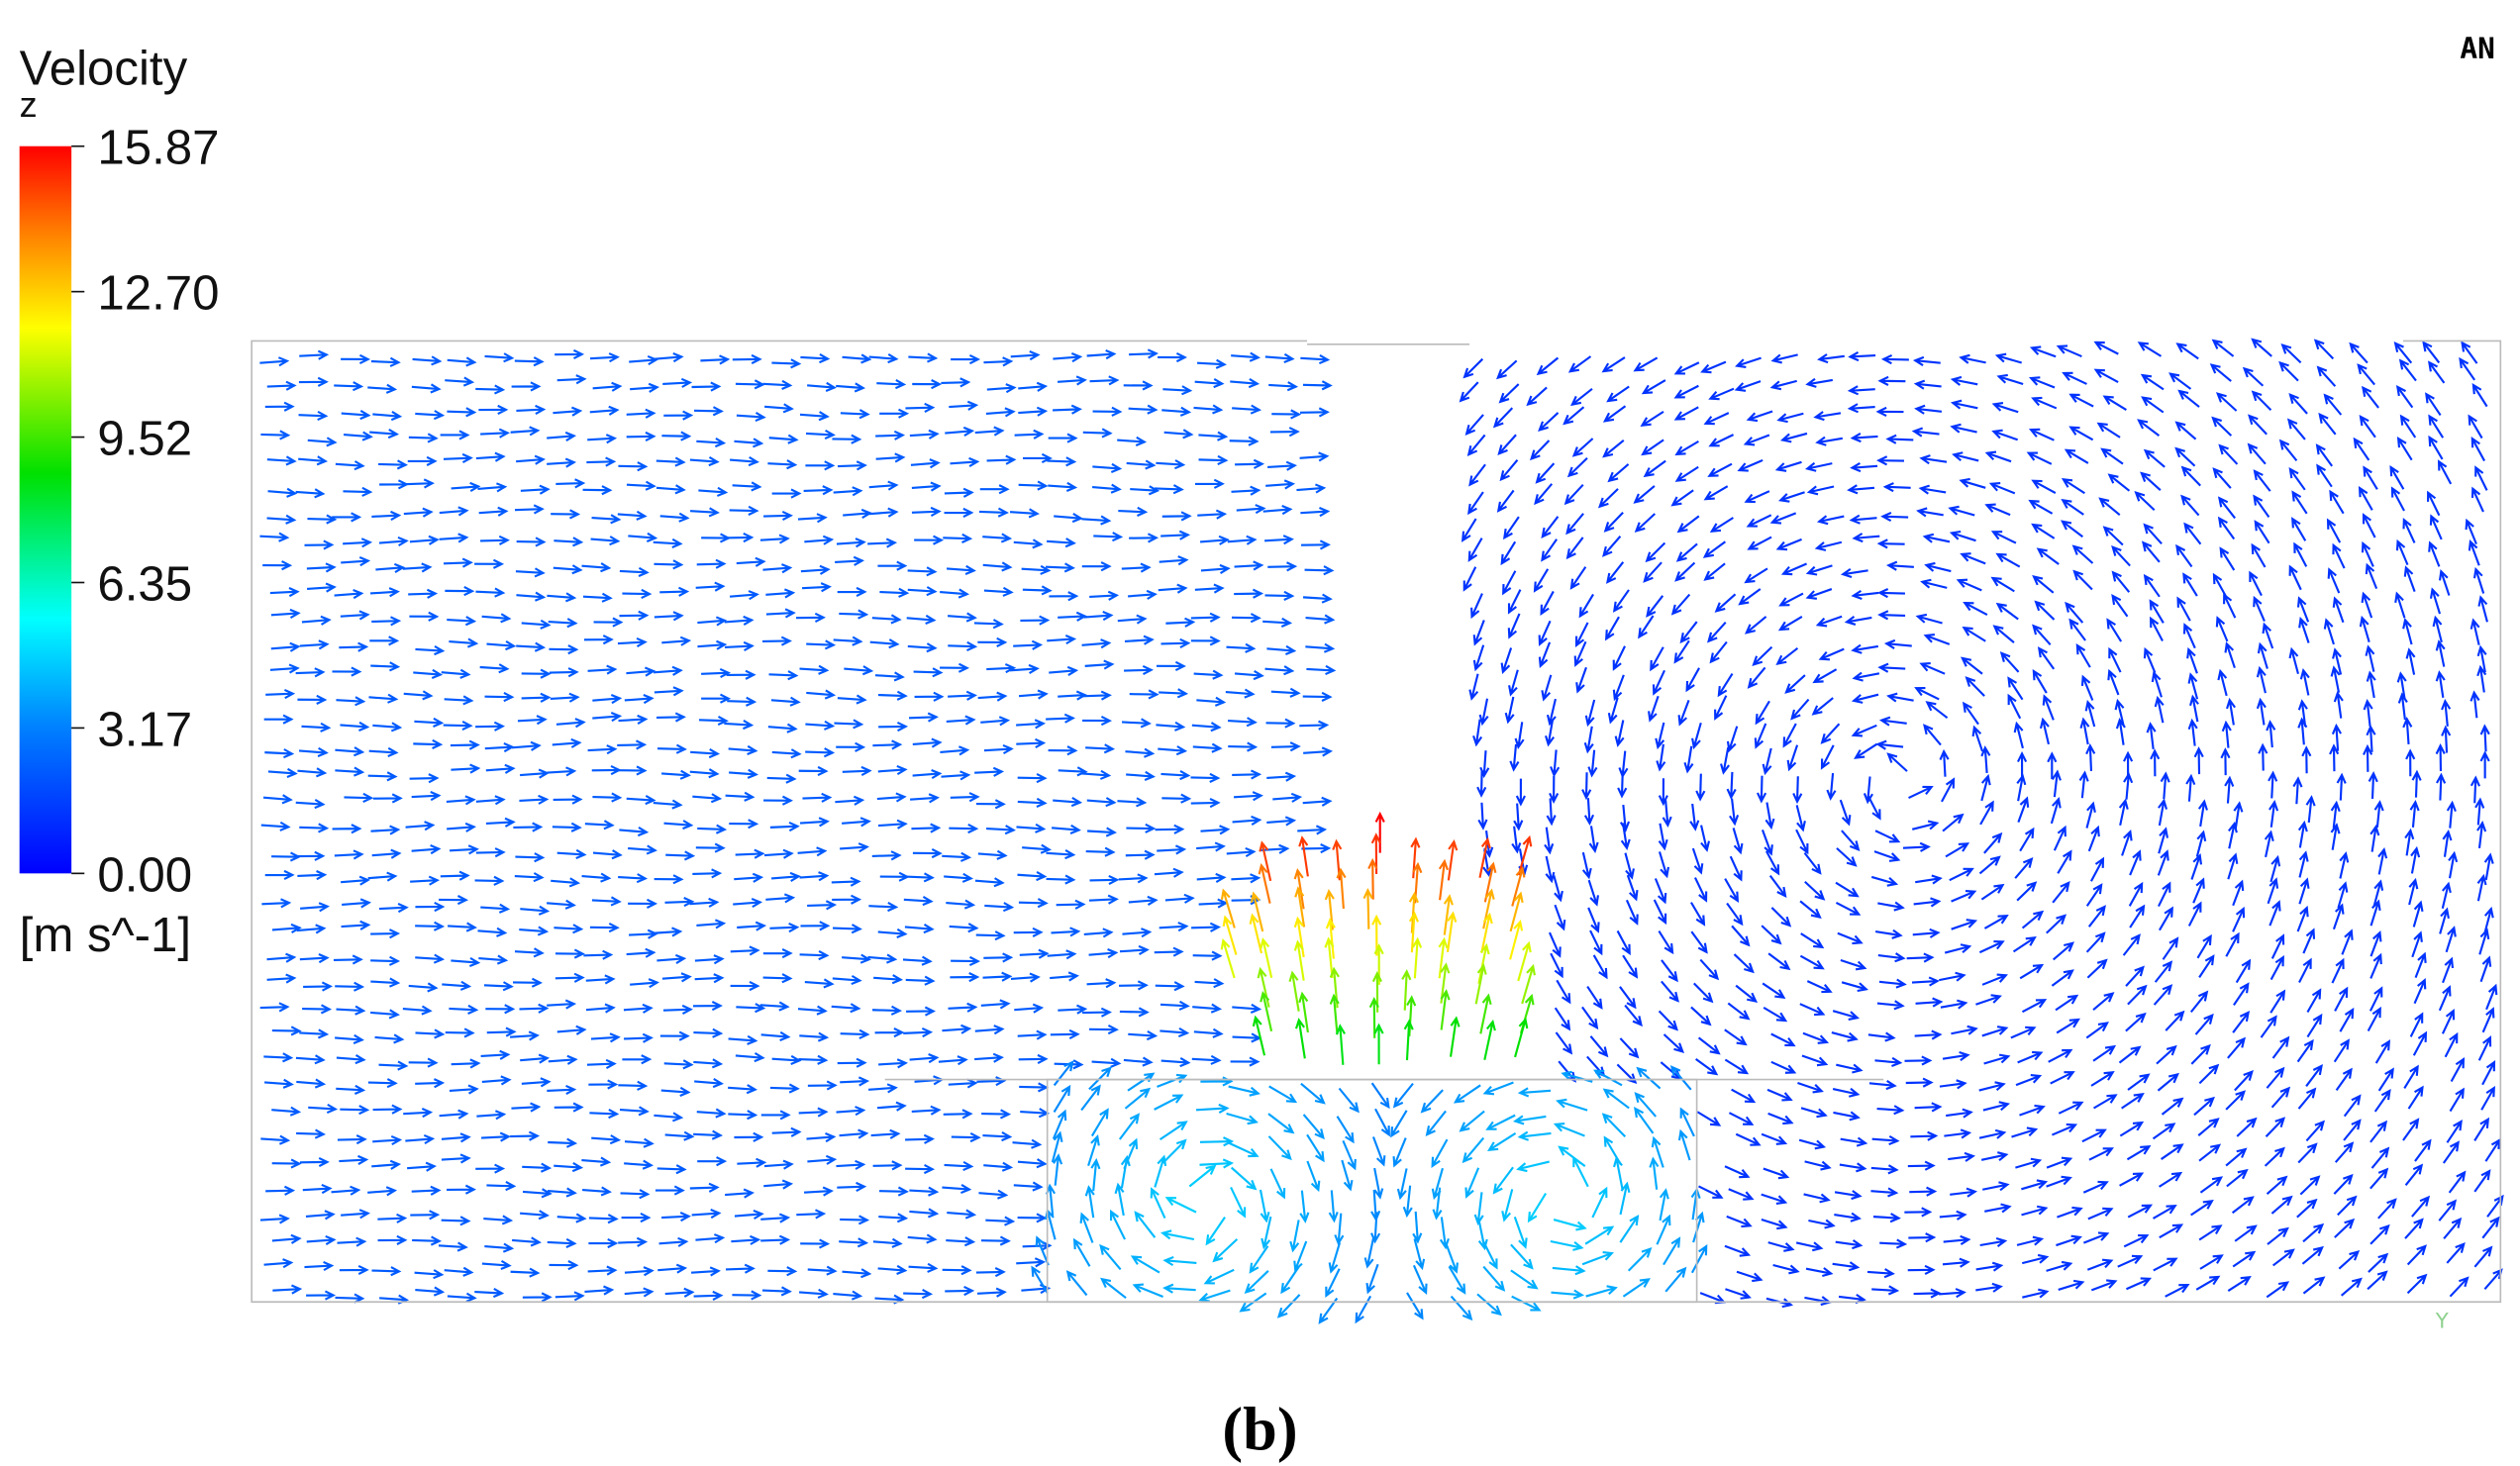 Image resolution: width=2520 pixels, height=1466 pixels. Describe the element at coordinates (105, 935) in the screenshot. I see `legend-unit: [m s^-1]` at that location.